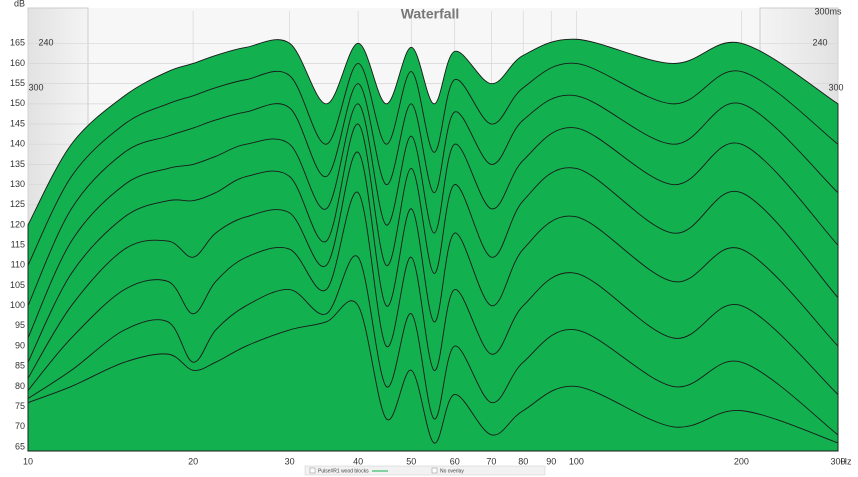 The width and height of the screenshot is (858, 477). I want to click on legend-item: No overlay, so click(452, 471).